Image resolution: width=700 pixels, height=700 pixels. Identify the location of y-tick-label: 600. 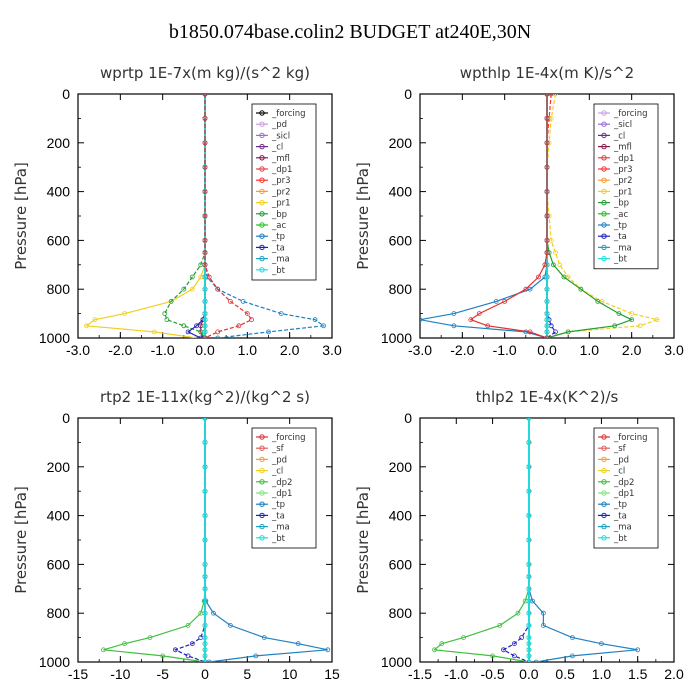
(401, 564).